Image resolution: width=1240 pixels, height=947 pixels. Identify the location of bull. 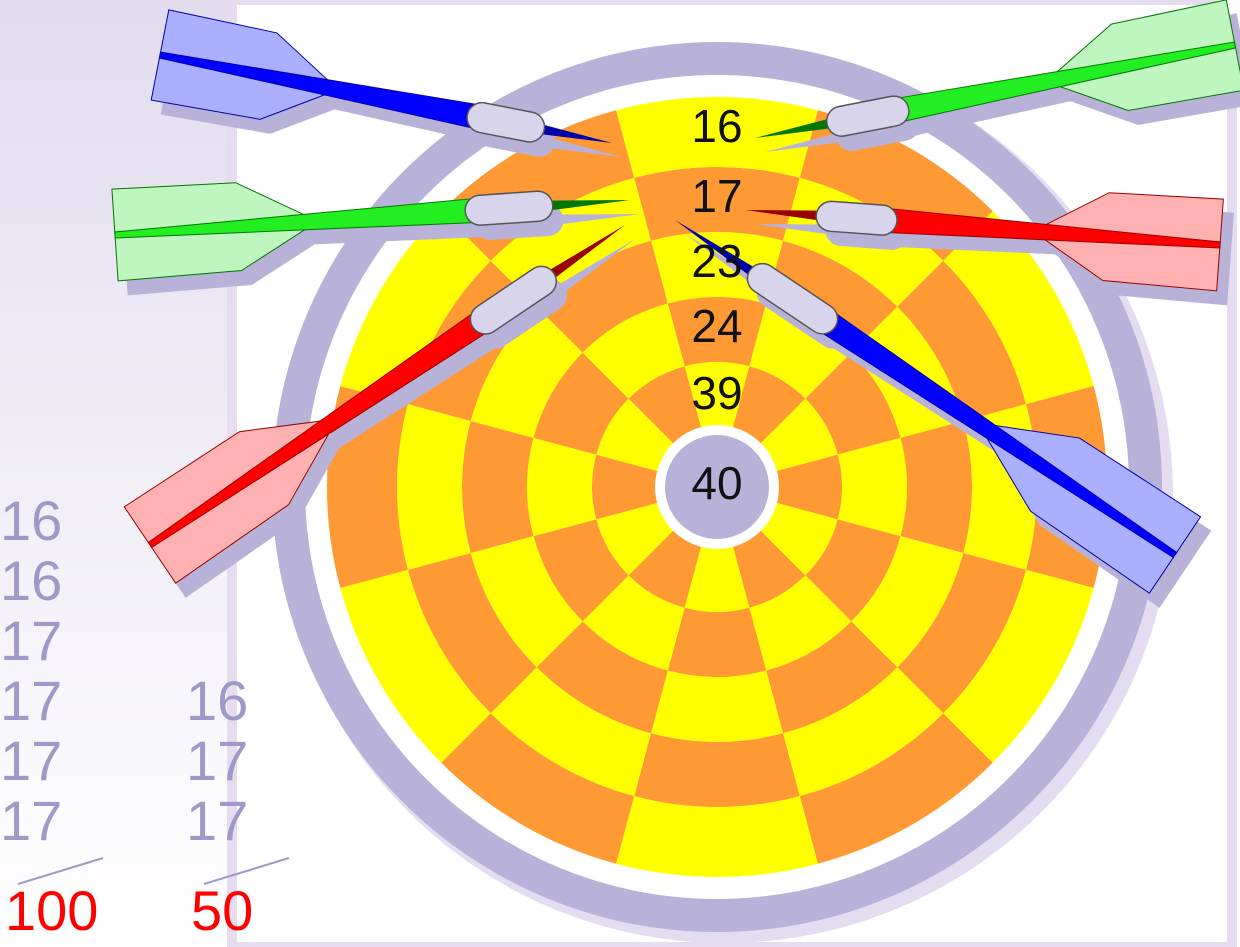
(717, 487).